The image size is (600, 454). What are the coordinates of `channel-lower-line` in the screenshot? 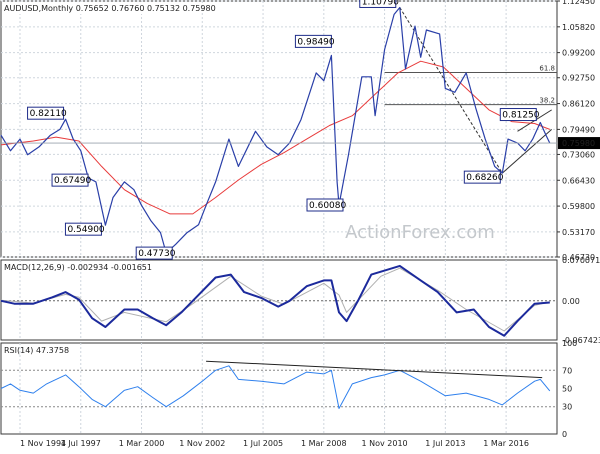 It's located at (527, 151).